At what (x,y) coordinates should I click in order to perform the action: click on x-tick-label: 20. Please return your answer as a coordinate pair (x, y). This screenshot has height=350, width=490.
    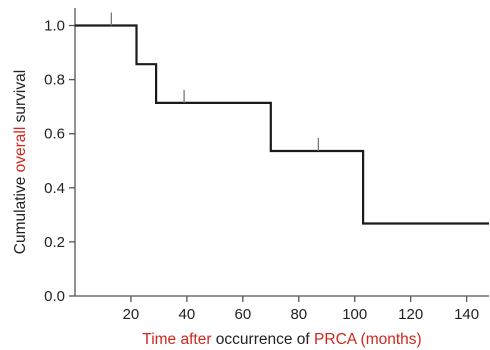
    Looking at the image, I should click on (131, 314).